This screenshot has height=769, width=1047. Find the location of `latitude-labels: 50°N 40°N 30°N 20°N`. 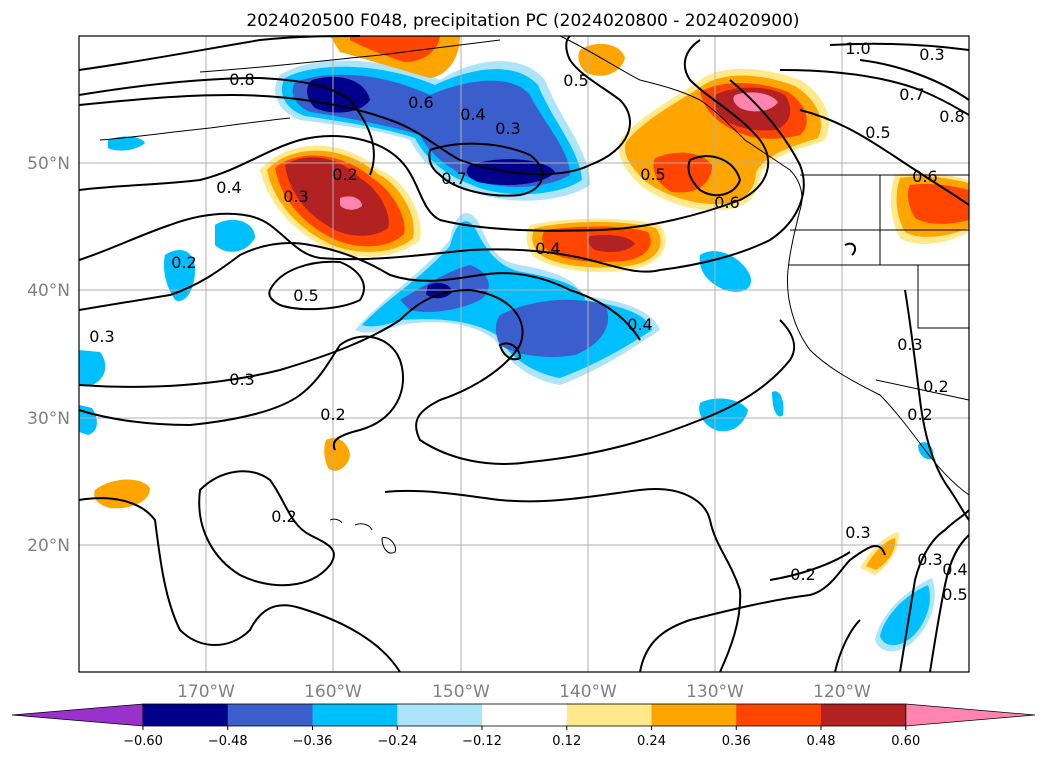

latitude-labels: 50°N 40°N 30°N 20°N is located at coordinates (48, 355).